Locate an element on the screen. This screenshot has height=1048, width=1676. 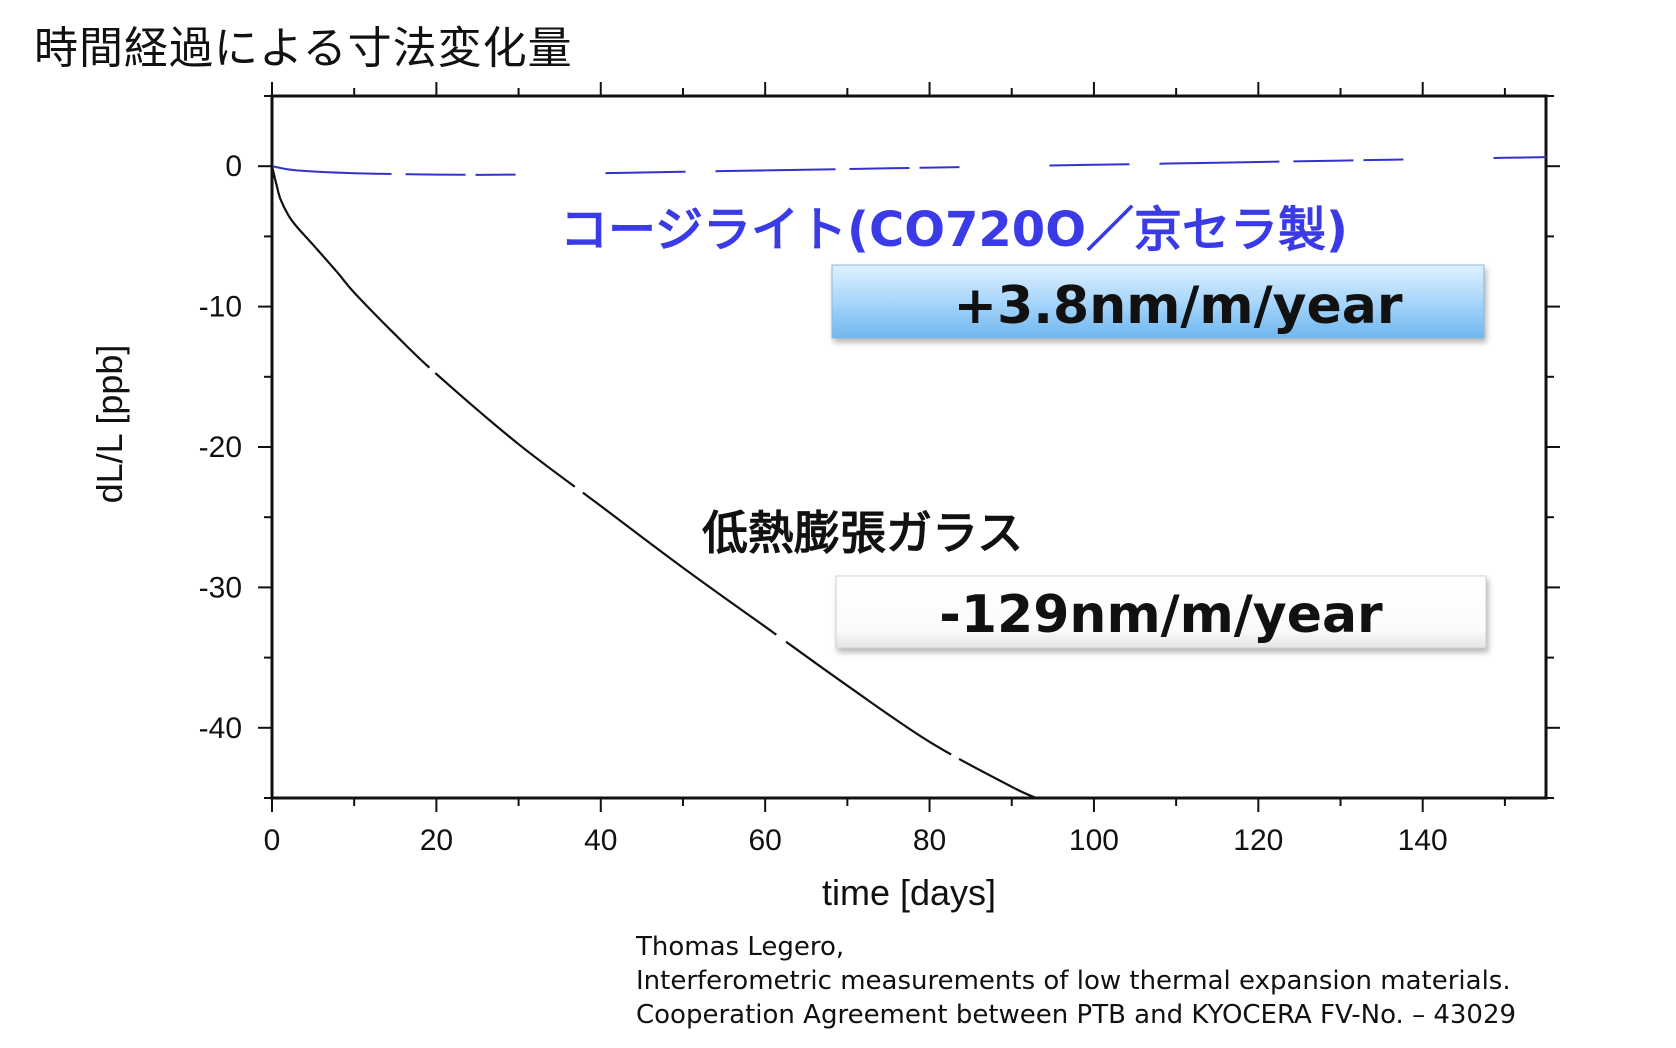
black-rate-text: -129nm/m/year is located at coordinates (1161, 615).